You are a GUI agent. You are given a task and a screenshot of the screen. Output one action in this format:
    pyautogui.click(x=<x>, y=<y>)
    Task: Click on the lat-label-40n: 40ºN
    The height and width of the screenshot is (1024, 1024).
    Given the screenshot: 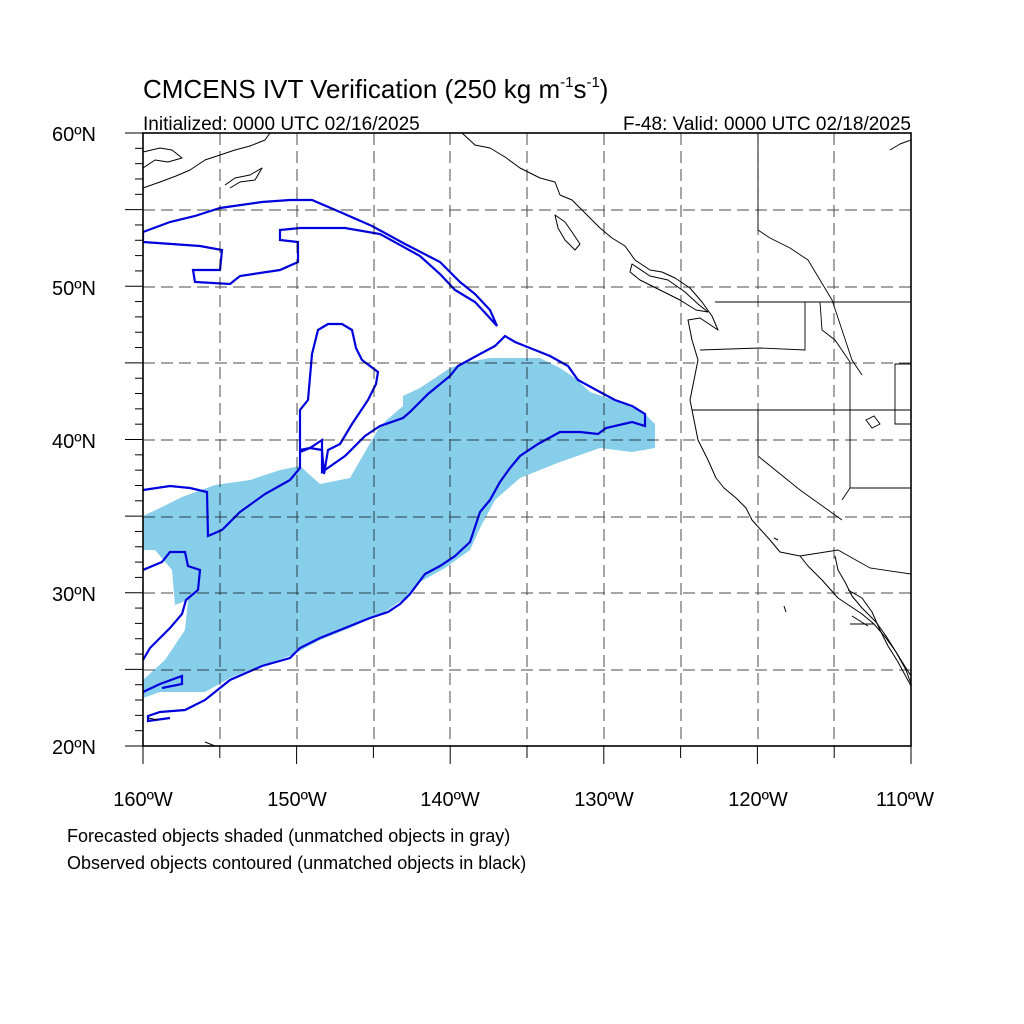 What is the action you would take?
    pyautogui.click(x=74, y=442)
    